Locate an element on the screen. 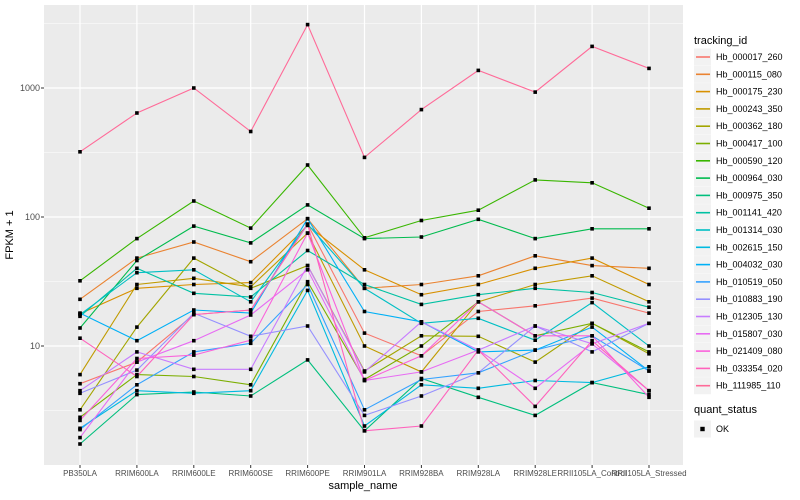 The width and height of the screenshot is (800, 500). legend-entry-label: Hb_021409_080 is located at coordinates (749, 351).